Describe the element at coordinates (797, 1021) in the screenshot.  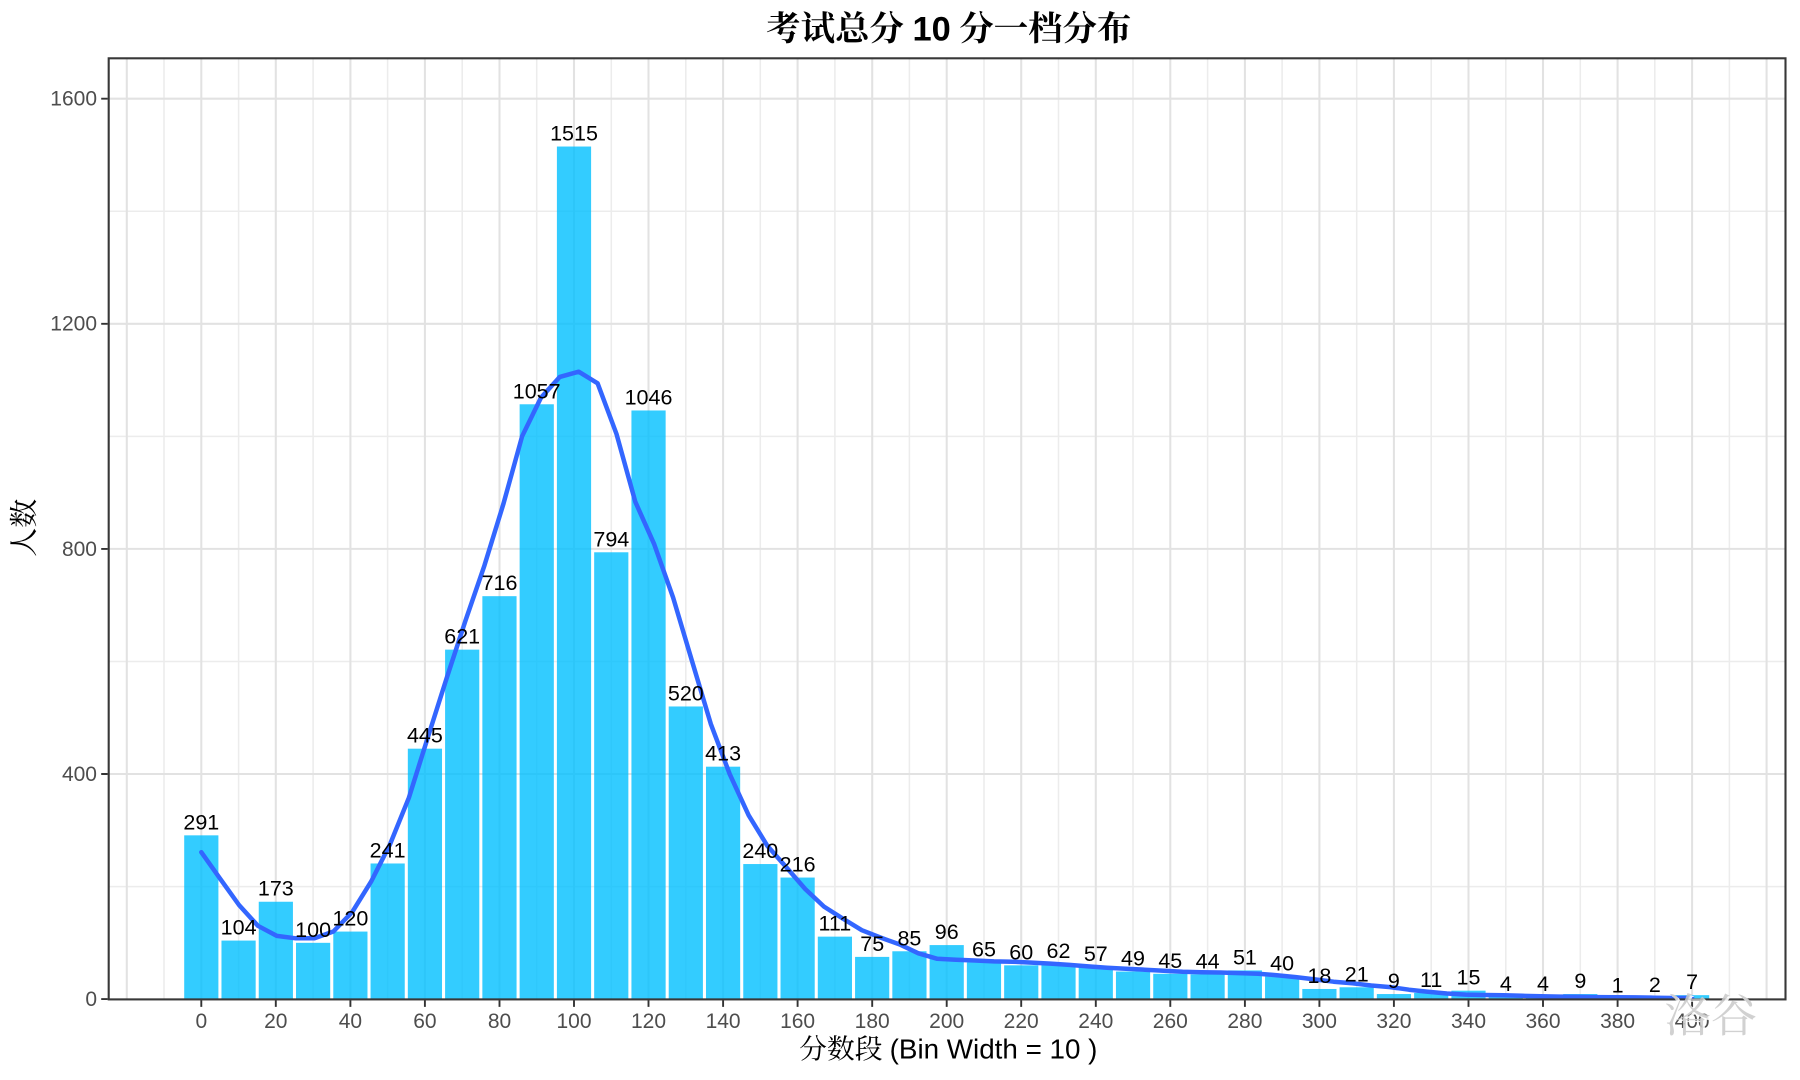
I see `svg-text: 160` at that location.